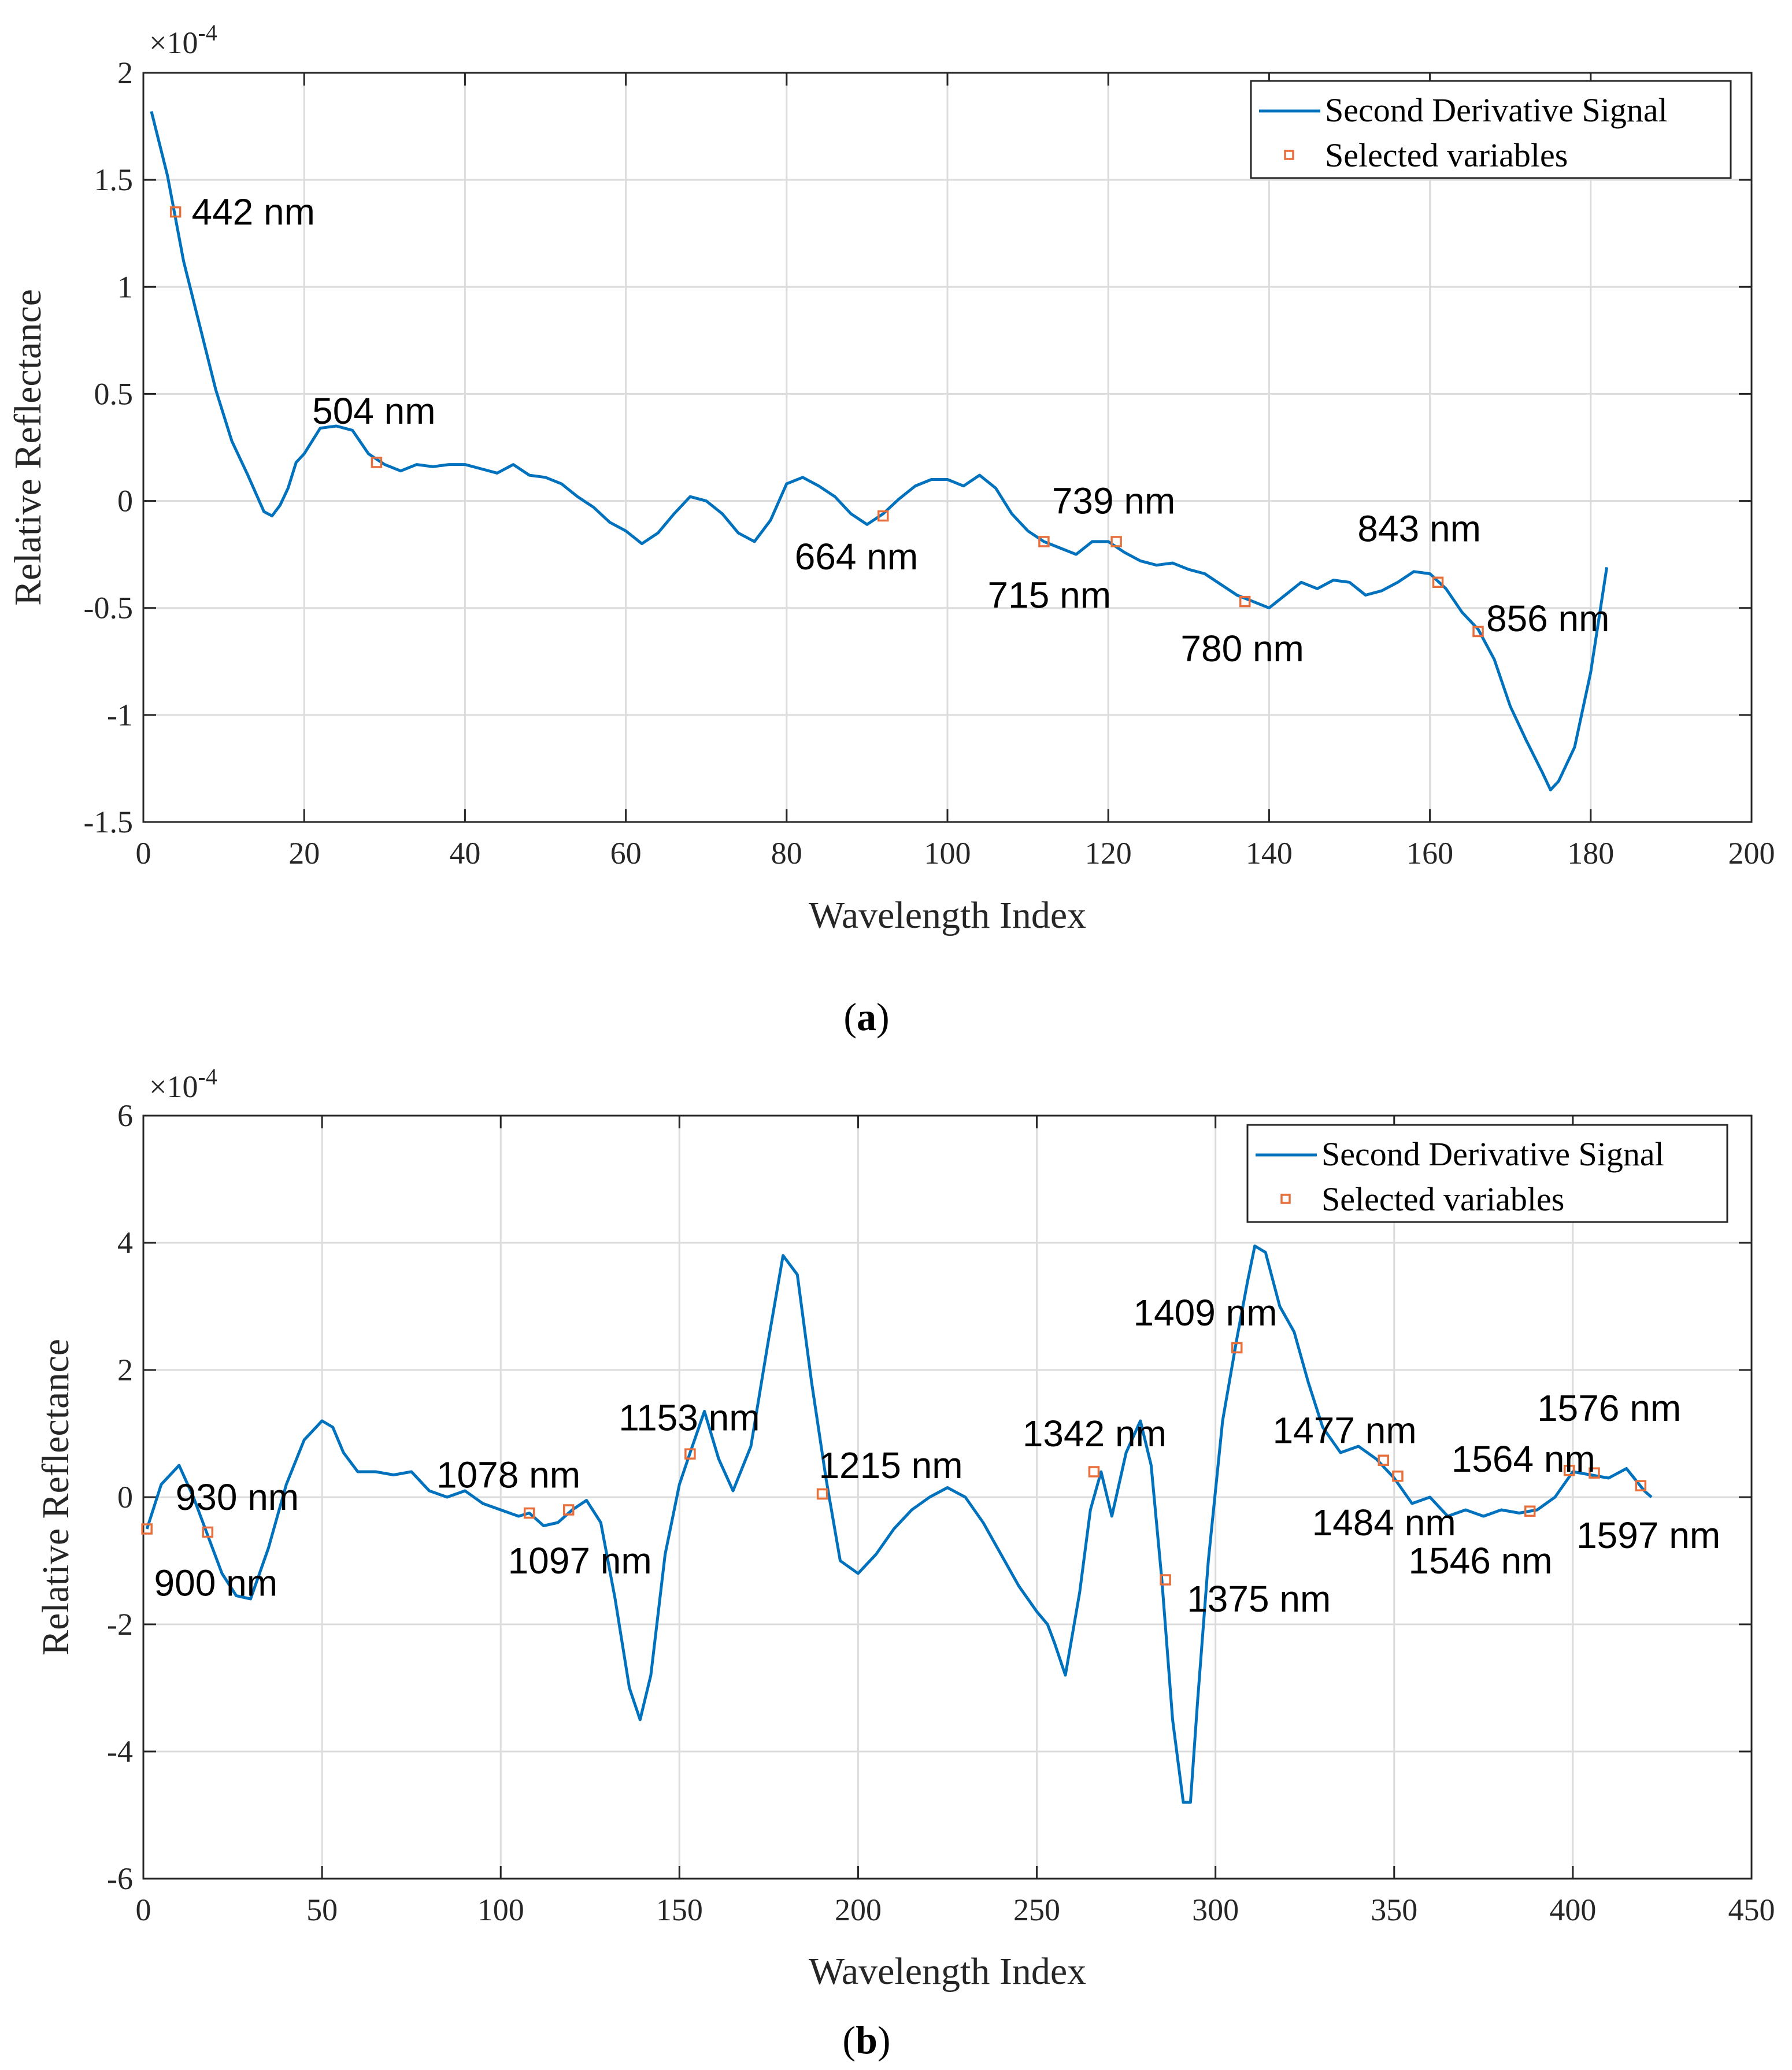 Image resolution: width=1792 pixels, height=2070 pixels. What do you see at coordinates (237, 1497) in the screenshot?
I see `wavelength-annotation: 930 nm` at bounding box center [237, 1497].